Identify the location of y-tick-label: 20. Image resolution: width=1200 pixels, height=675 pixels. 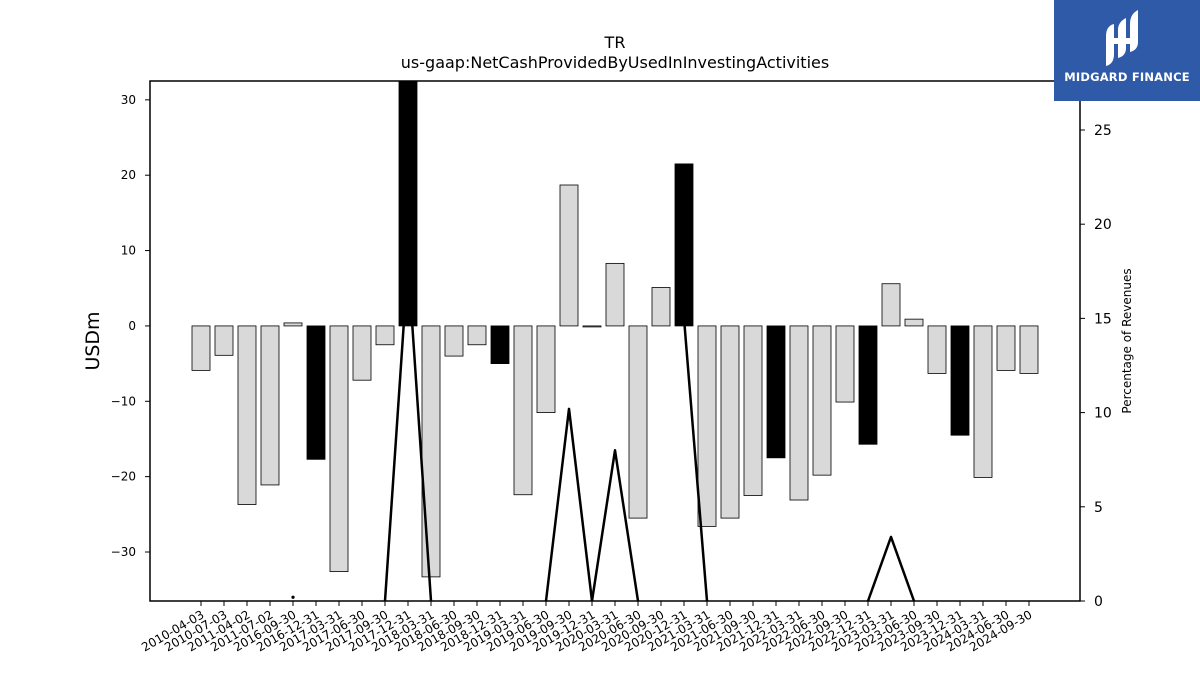
(128, 175).